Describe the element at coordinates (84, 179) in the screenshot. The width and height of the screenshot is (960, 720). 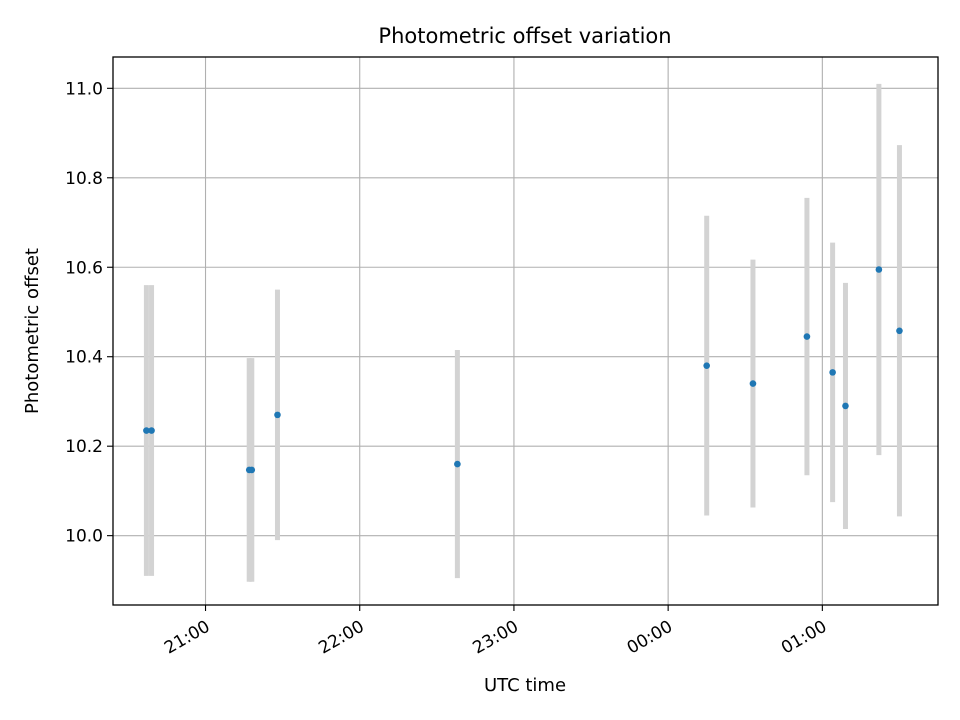
I see `y-tick-label: 10.8` at that location.